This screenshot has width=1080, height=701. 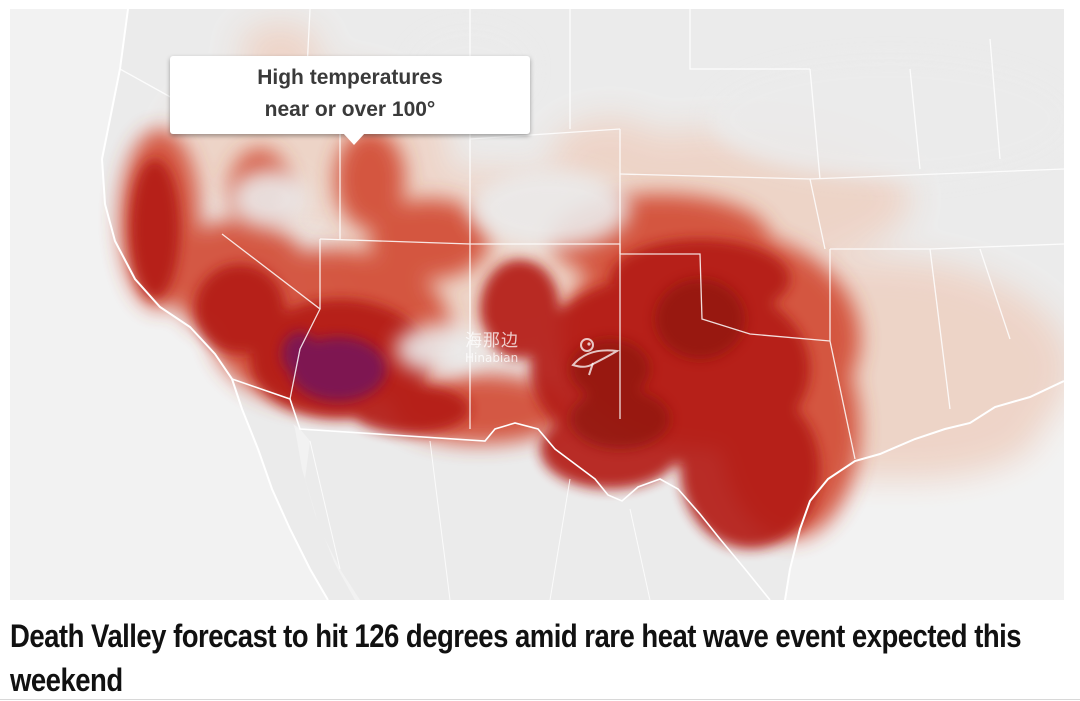 What do you see at coordinates (492, 341) in the screenshot?
I see `watermark-chinese: 海那边` at bounding box center [492, 341].